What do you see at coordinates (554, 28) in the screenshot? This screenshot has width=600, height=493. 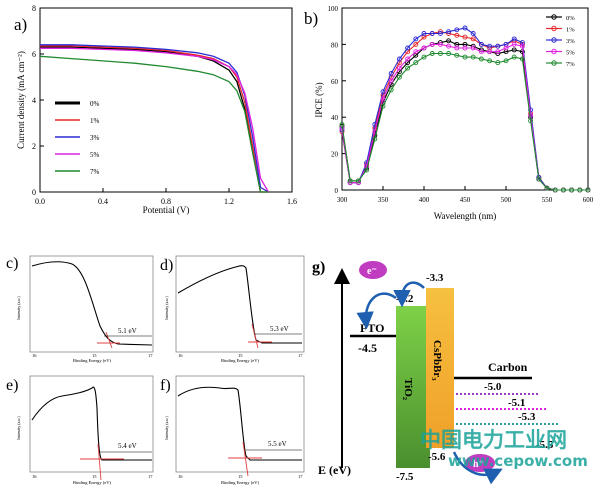 I see `panel-b-legend-marker` at bounding box center [554, 28].